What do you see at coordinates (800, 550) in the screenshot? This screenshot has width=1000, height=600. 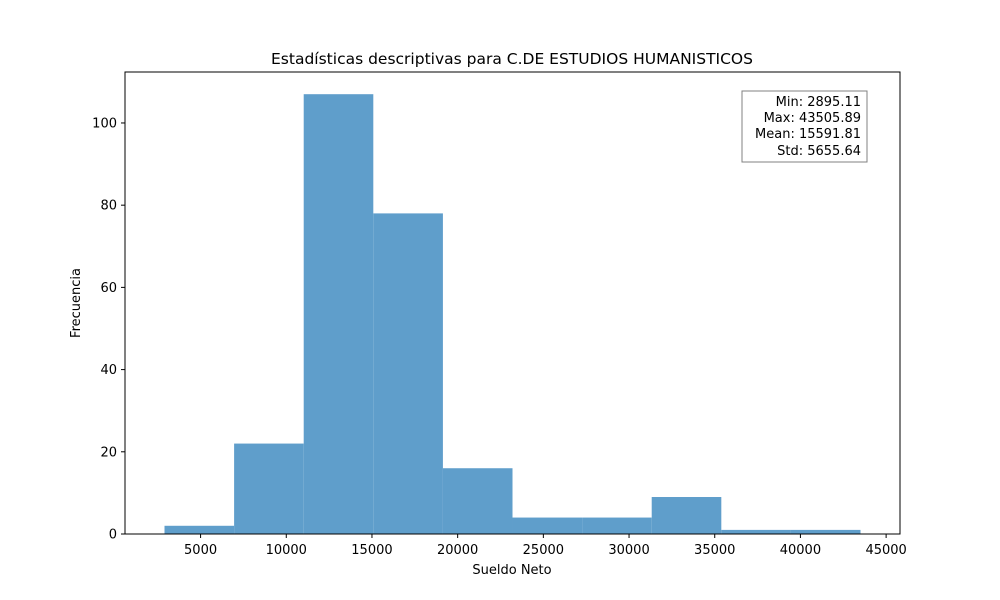 I see `x-tick-label: 40000` at bounding box center [800, 550].